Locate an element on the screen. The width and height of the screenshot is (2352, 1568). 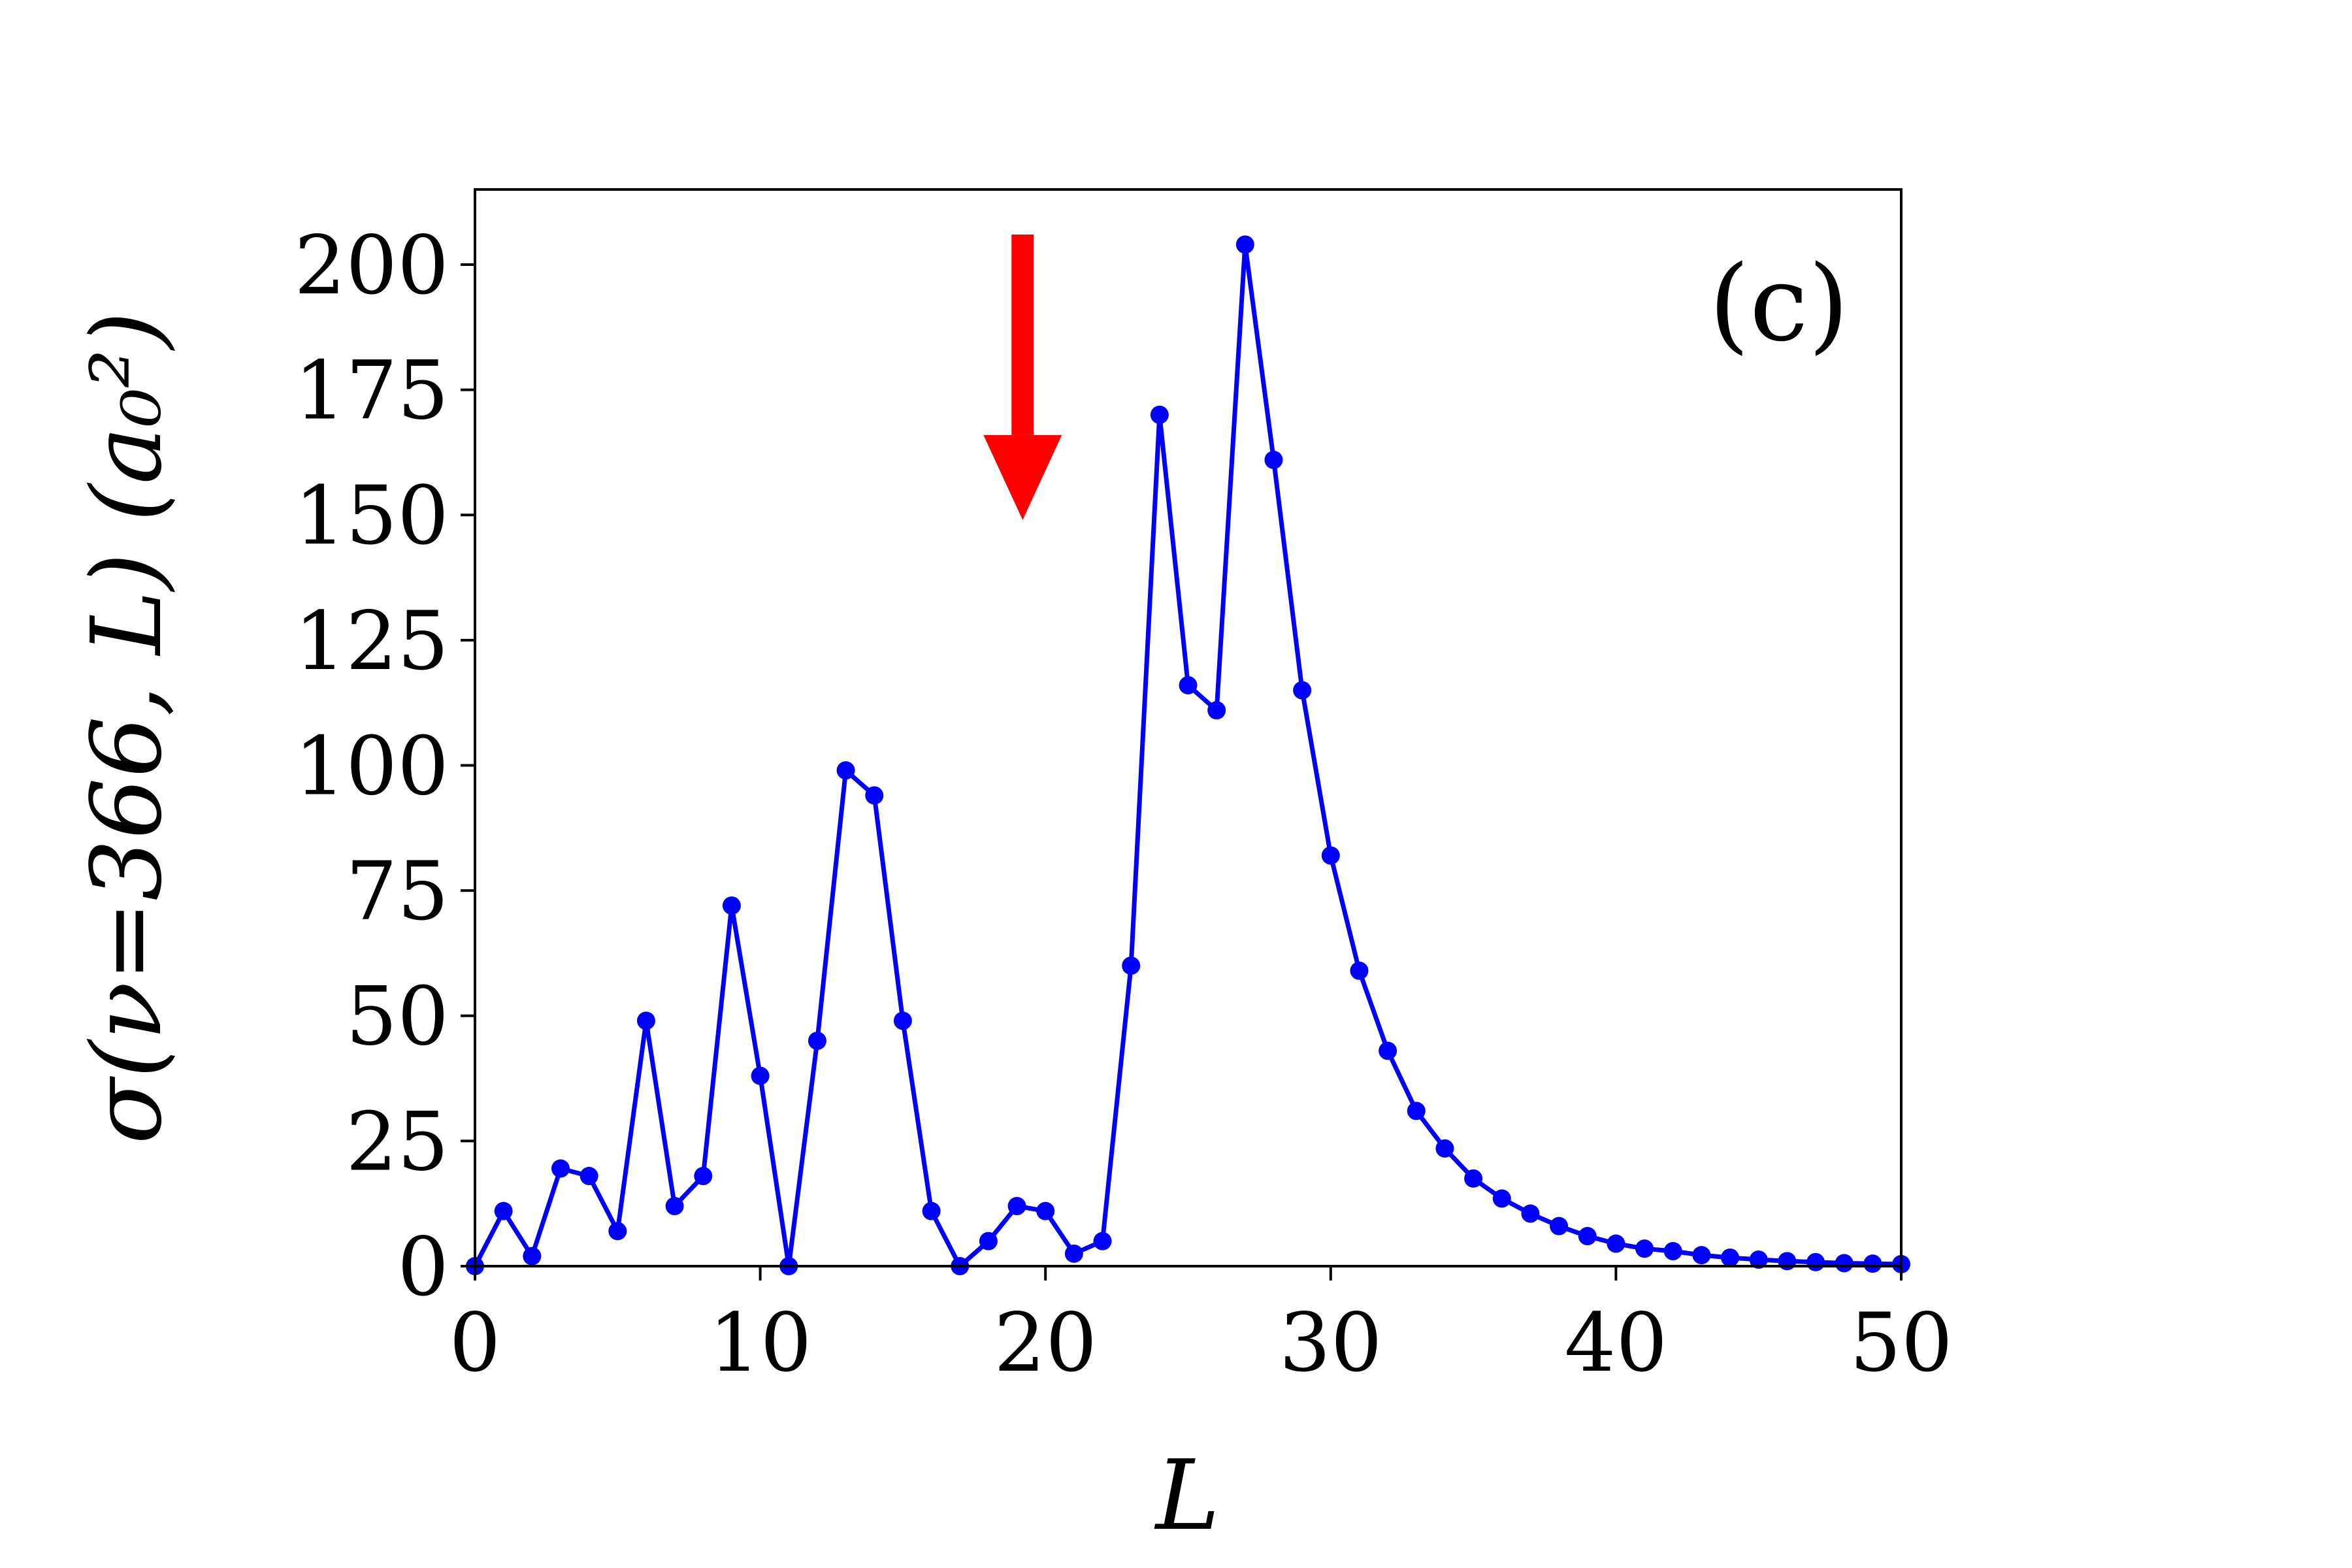
x-tick-label: 50 is located at coordinates (1901, 1343).